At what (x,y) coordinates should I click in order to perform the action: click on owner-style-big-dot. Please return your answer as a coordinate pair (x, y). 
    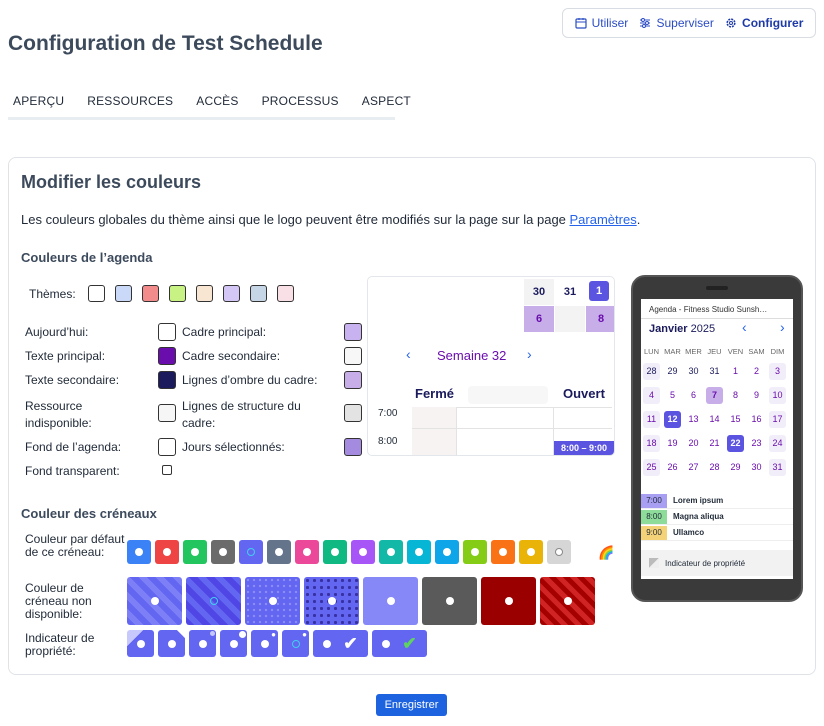
    Looking at the image, I should click on (233, 643).